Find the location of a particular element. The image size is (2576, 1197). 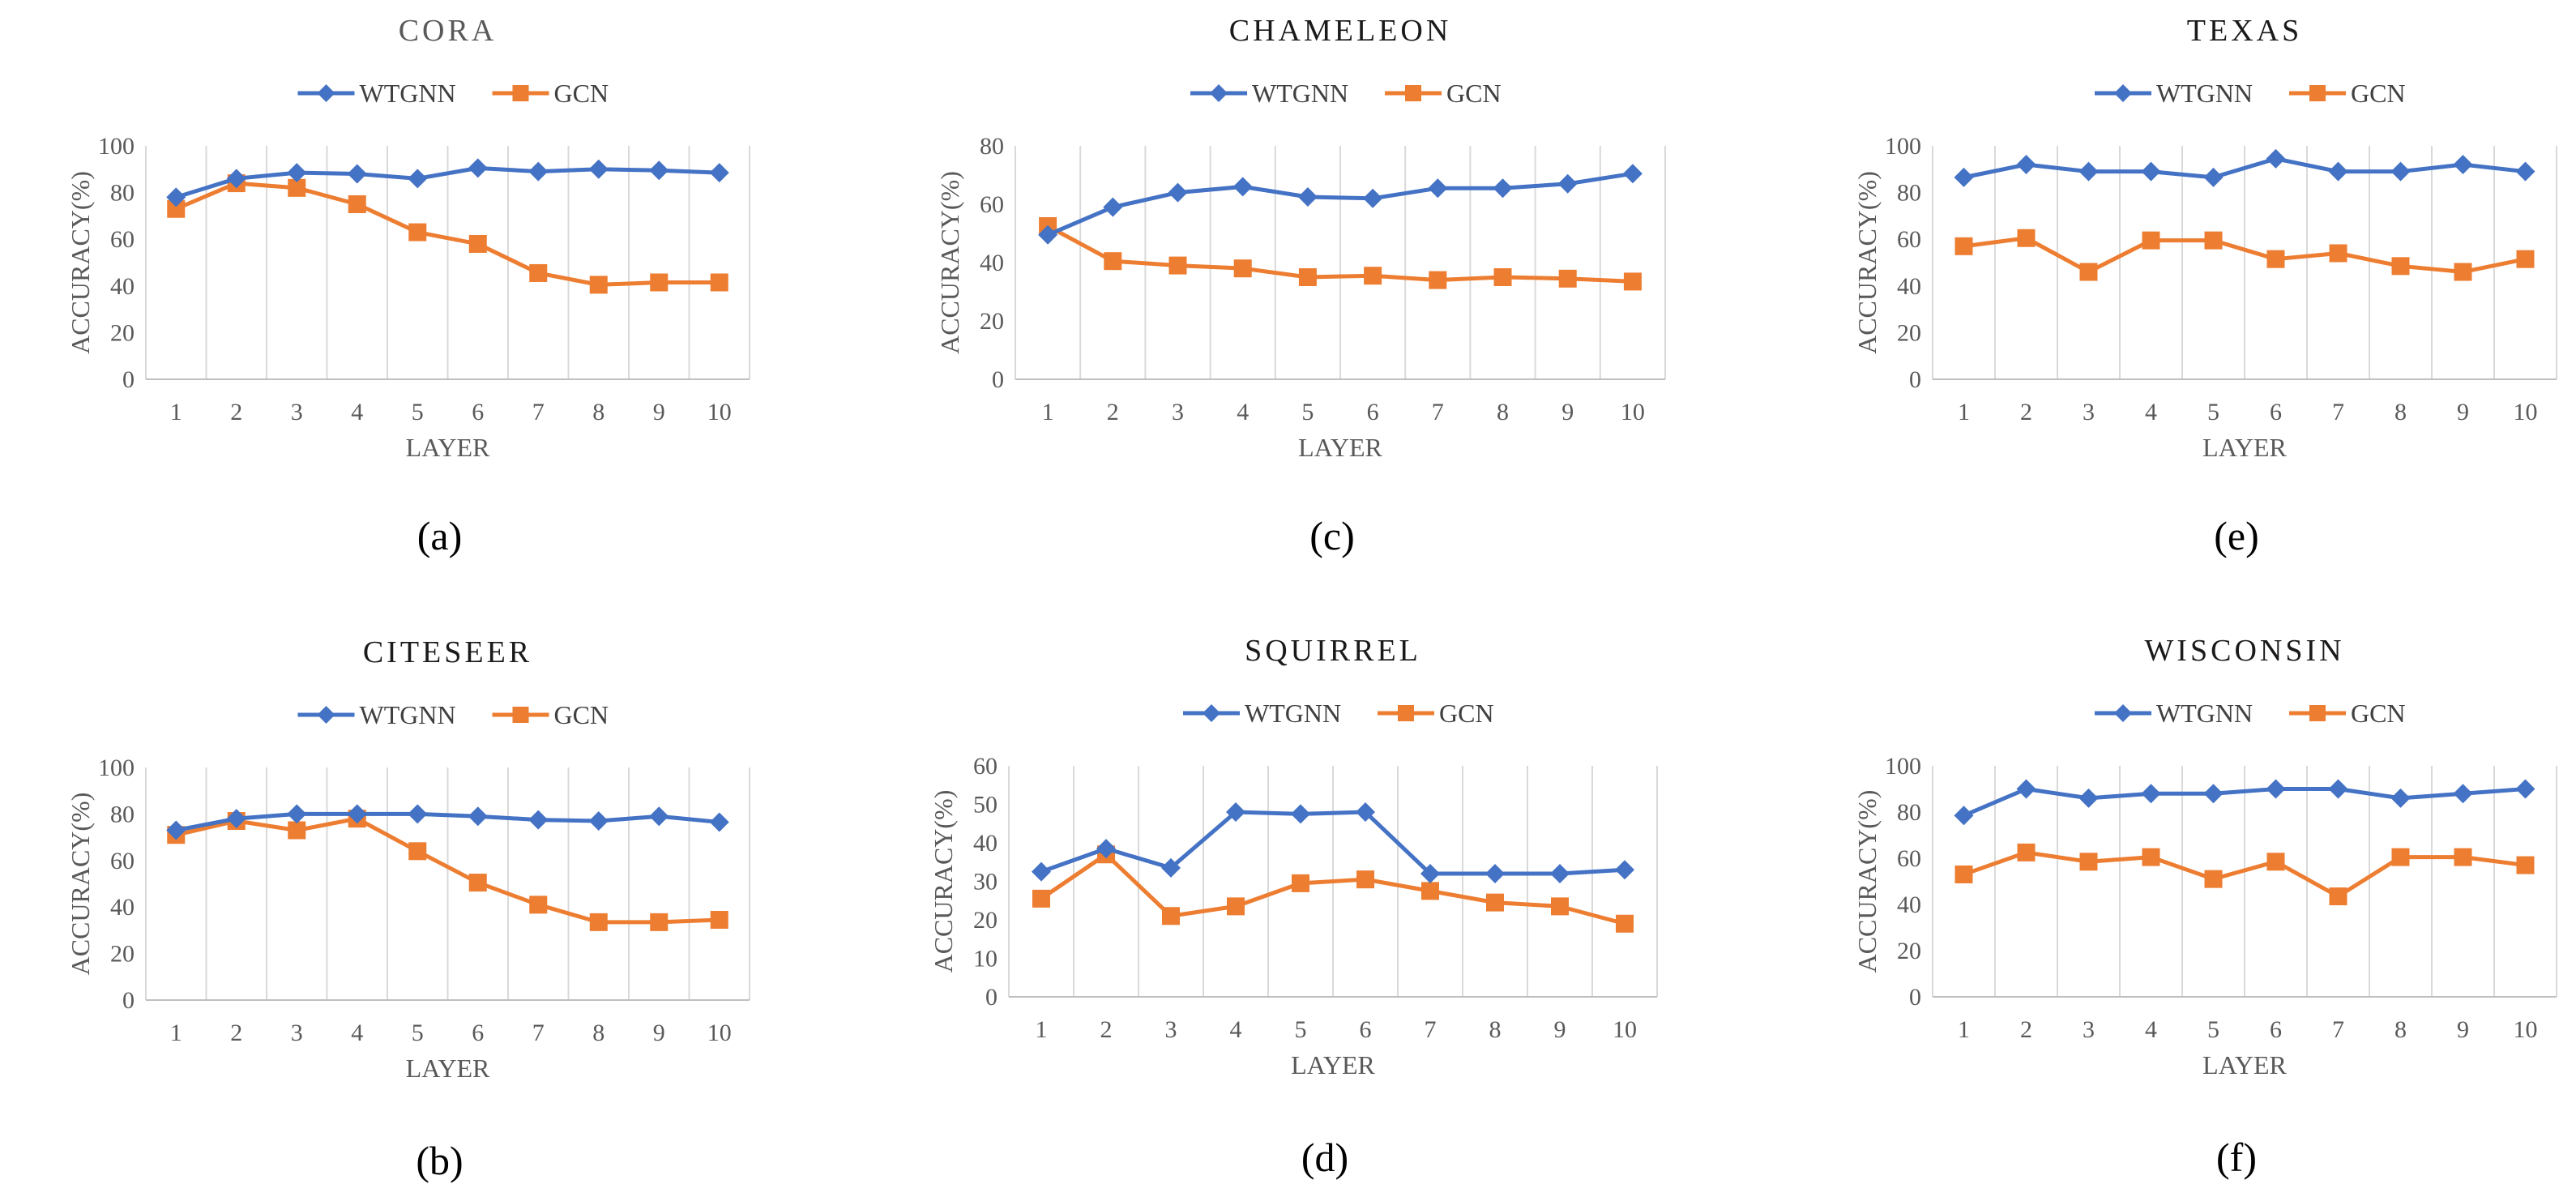

panel-caption: (c) is located at coordinates (1332, 535).